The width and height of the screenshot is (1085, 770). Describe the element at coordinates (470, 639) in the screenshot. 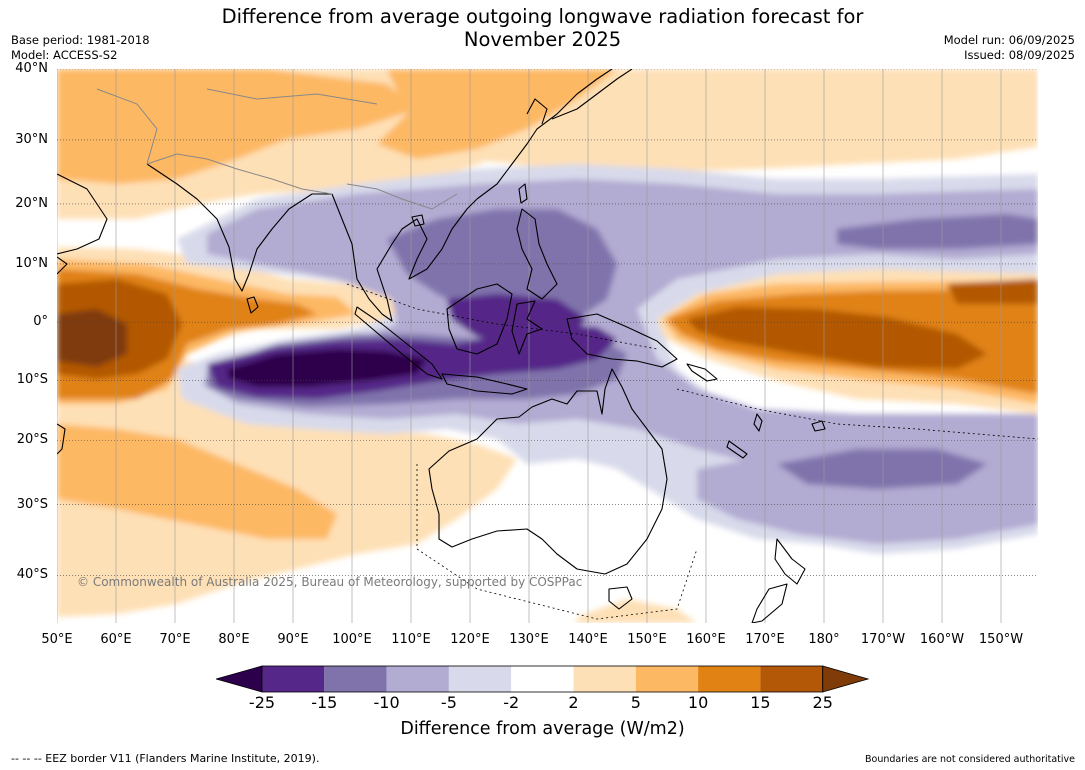

I see `longitude-label: 120°E` at that location.